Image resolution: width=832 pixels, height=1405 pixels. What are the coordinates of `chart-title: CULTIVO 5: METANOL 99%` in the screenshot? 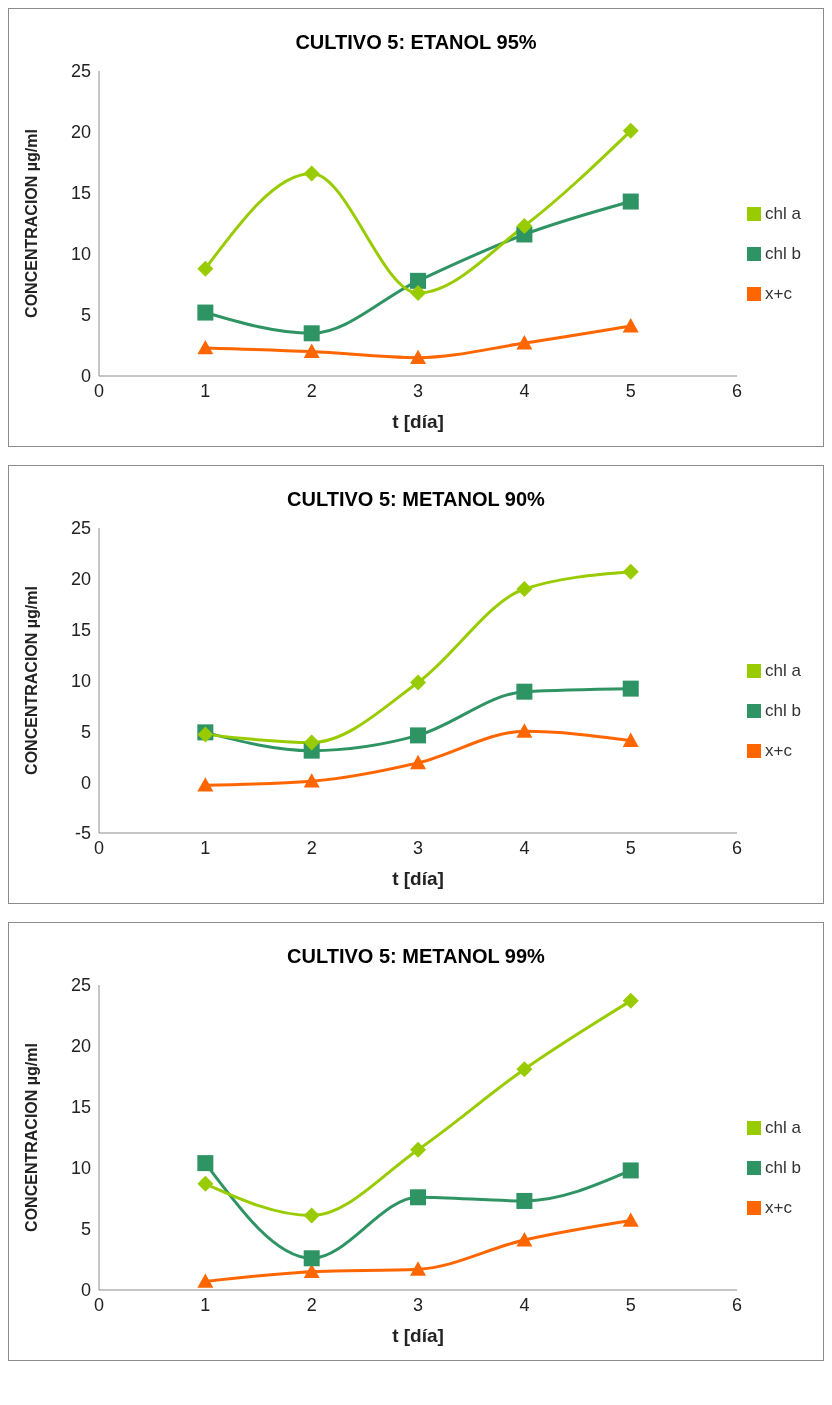 It's located at (416, 956).